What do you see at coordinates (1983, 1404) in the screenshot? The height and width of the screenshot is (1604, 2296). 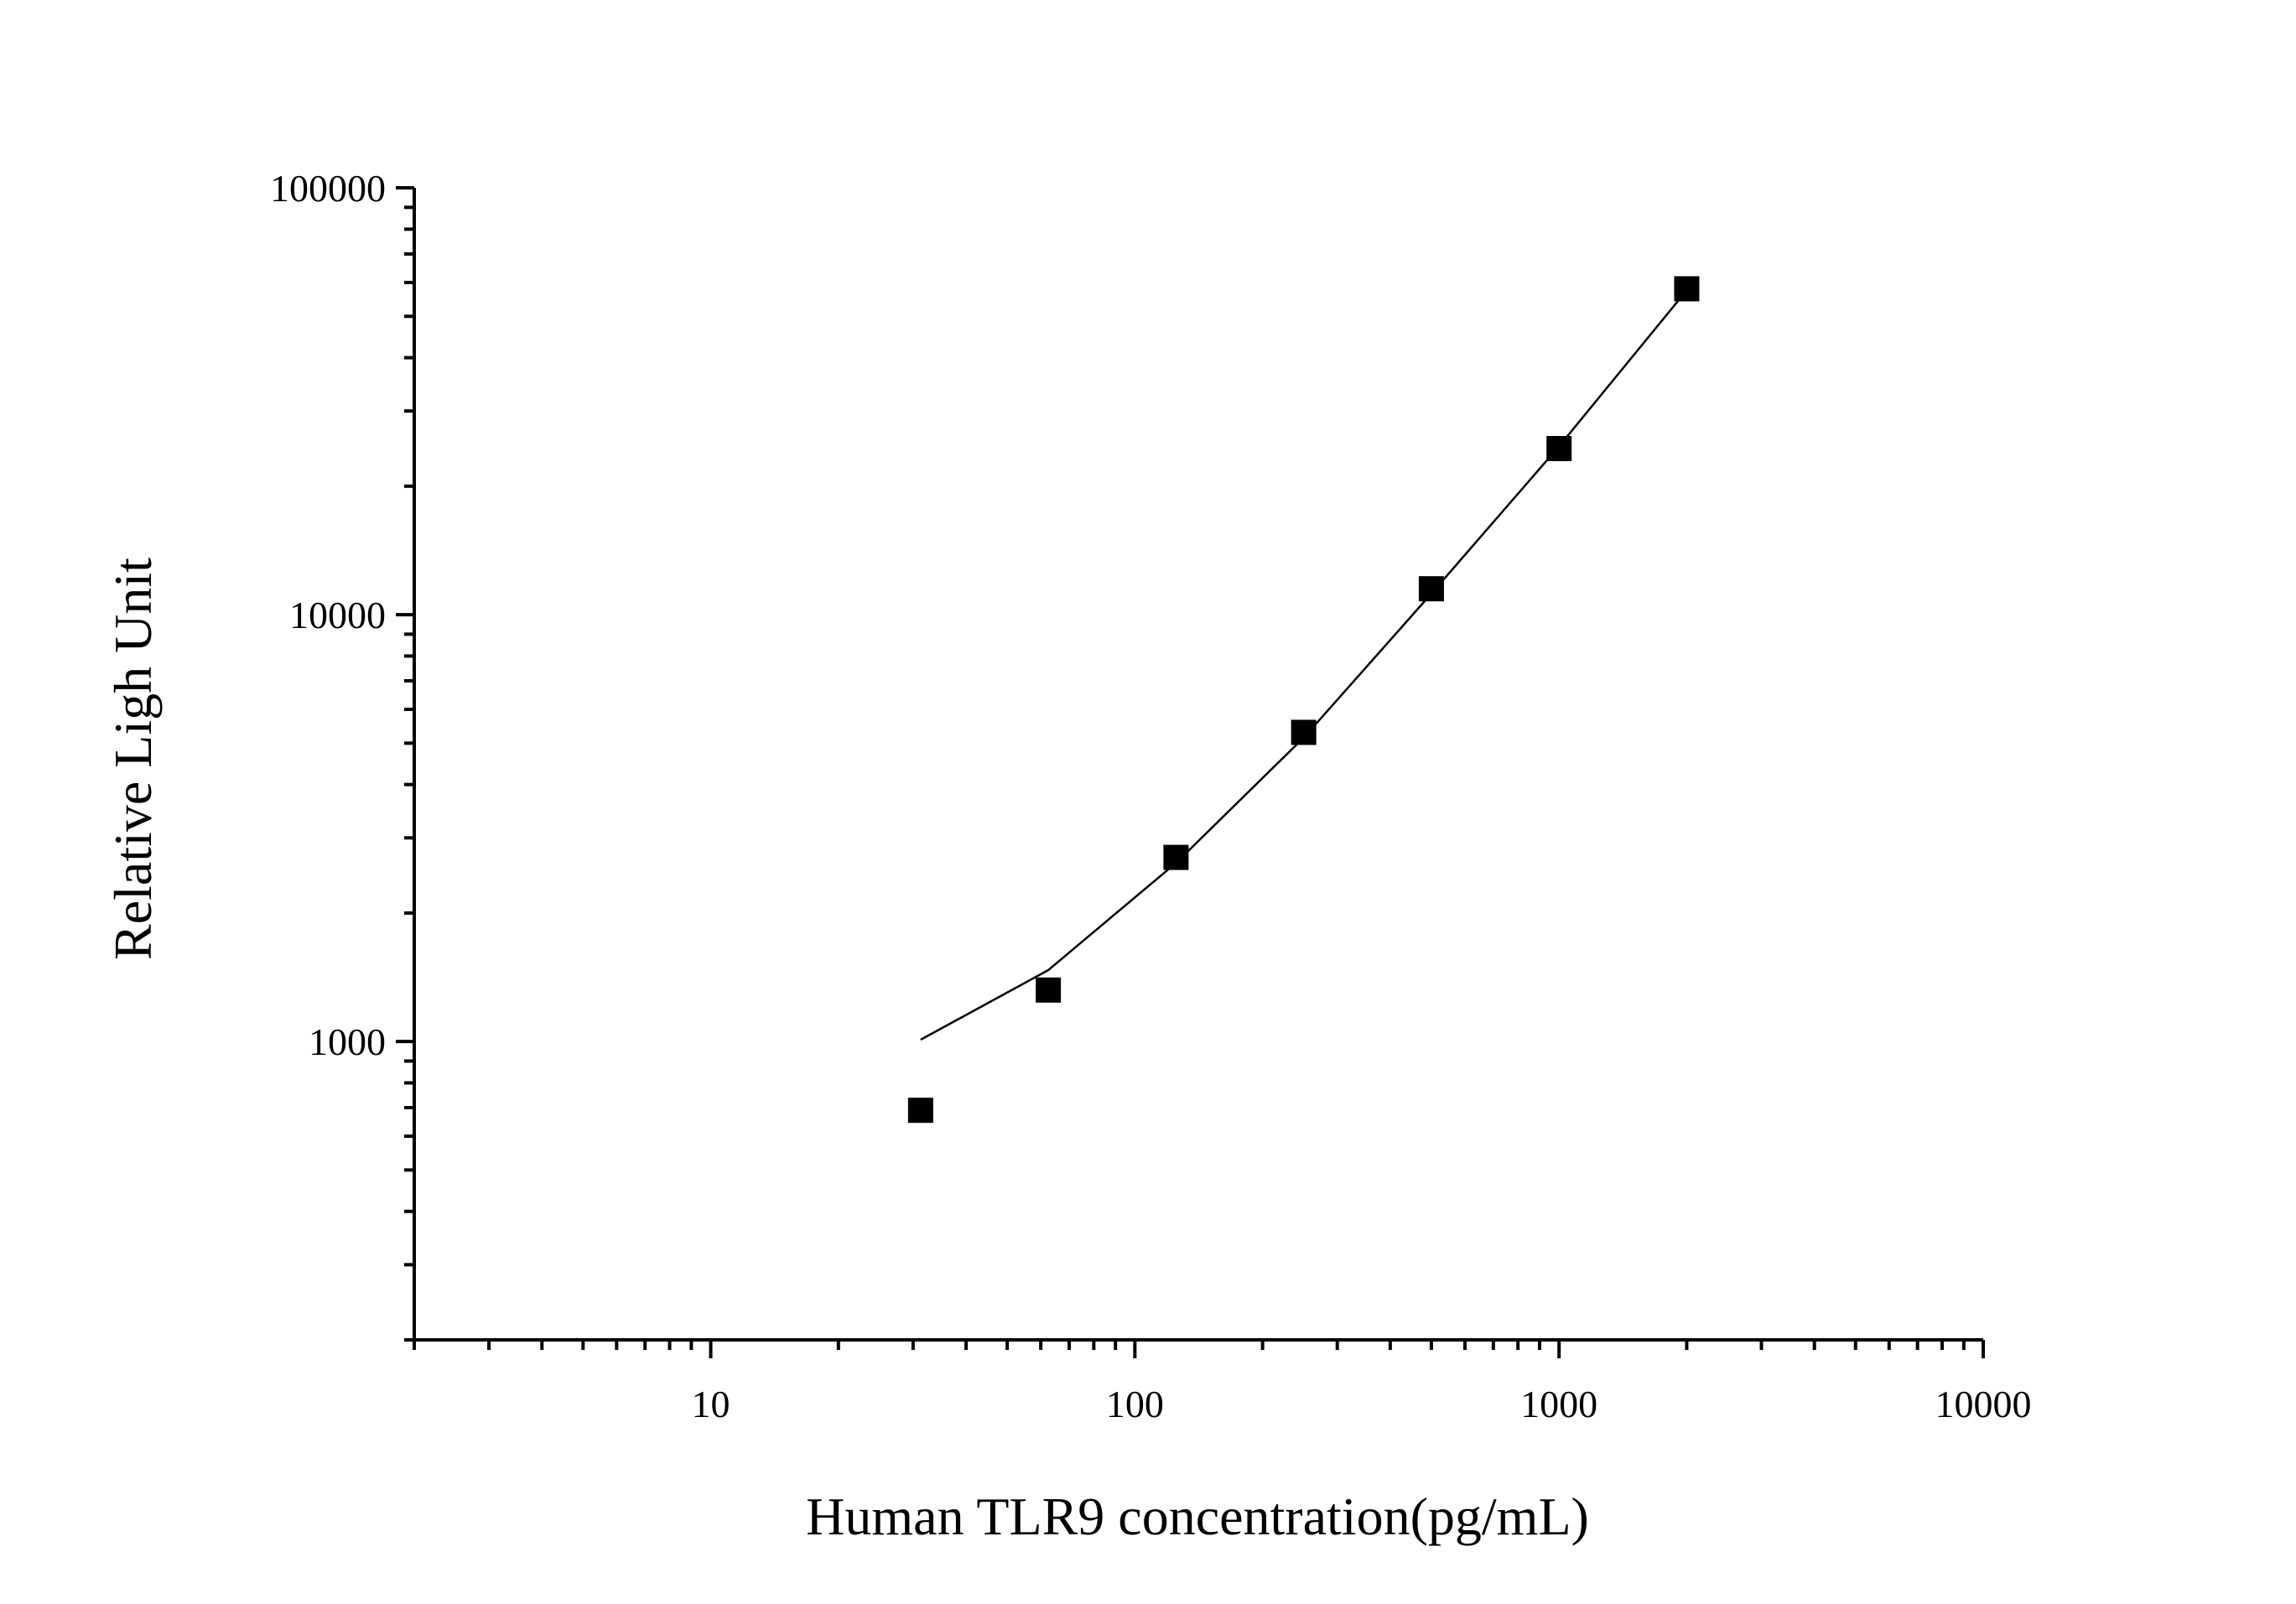 I see `x-tick-label: 10000` at bounding box center [1983, 1404].